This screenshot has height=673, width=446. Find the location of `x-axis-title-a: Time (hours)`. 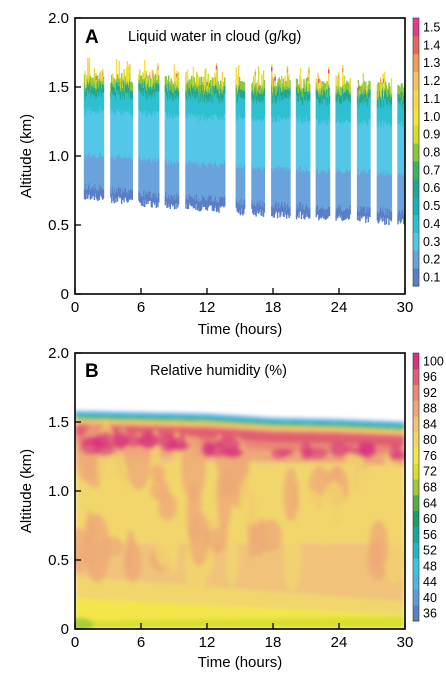

x-axis-title-a: Time (hours) is located at coordinates (240, 329).